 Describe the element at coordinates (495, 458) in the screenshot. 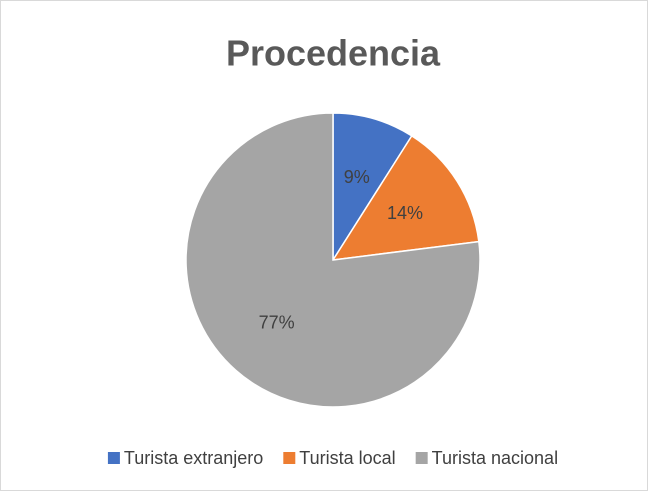

I see `legend-label: Turista nacional` at that location.